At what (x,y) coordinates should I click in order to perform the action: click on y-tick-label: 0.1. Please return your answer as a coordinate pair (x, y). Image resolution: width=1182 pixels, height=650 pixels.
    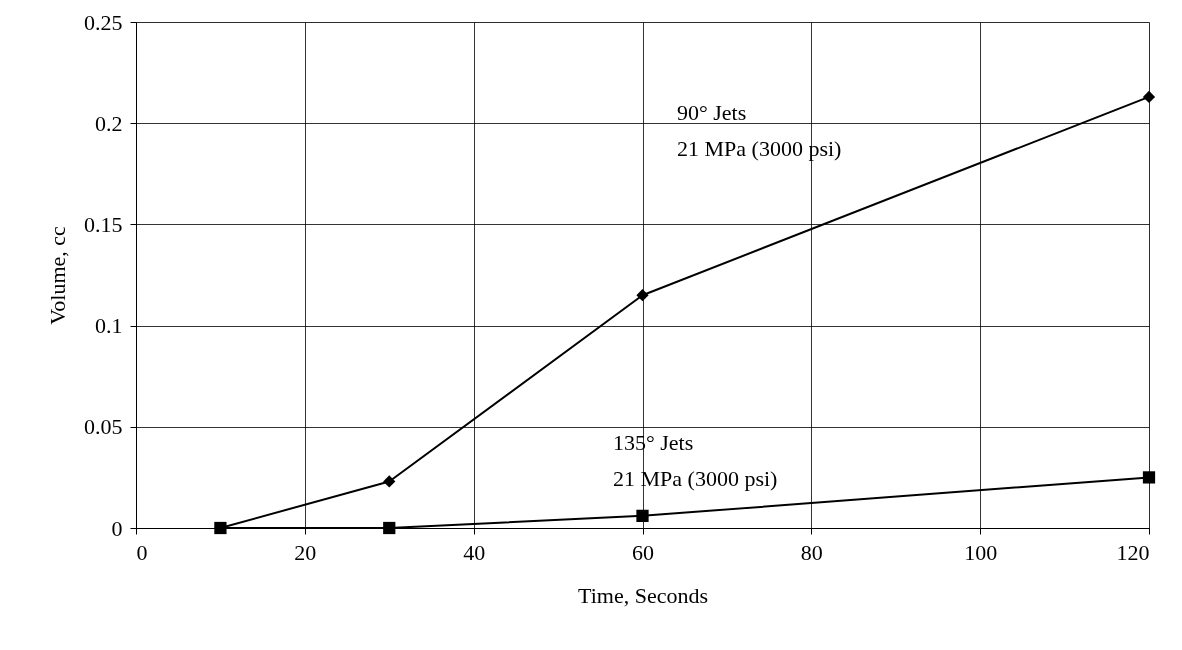
    Looking at the image, I should click on (109, 326).